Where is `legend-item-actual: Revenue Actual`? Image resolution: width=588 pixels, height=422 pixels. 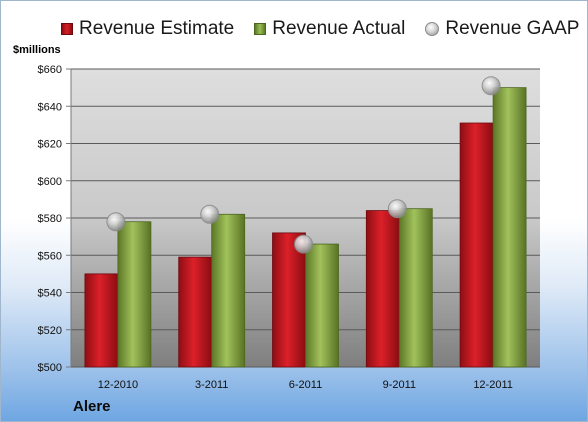 legend-item-actual: Revenue Actual is located at coordinates (329, 29).